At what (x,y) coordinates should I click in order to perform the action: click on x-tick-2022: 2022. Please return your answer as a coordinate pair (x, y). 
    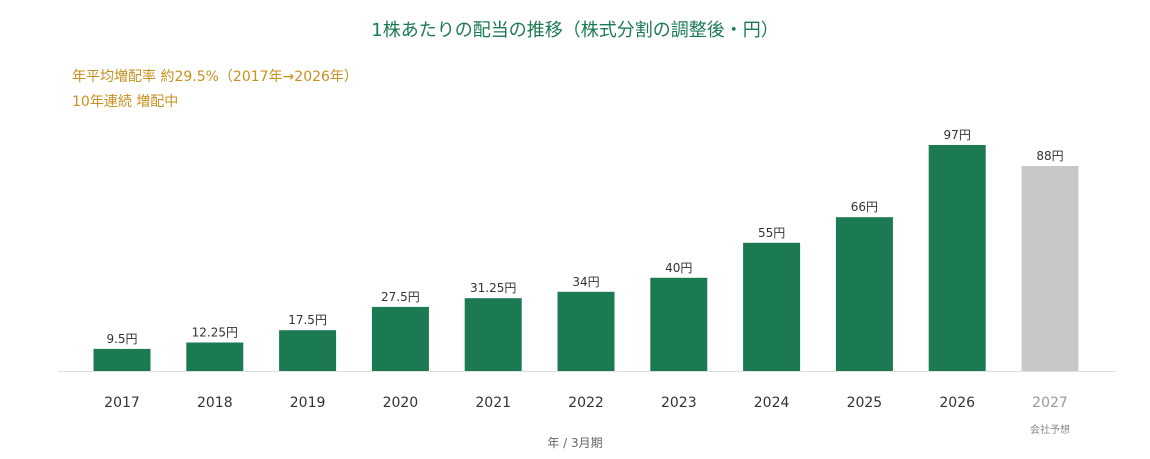
    Looking at the image, I should click on (586, 403).